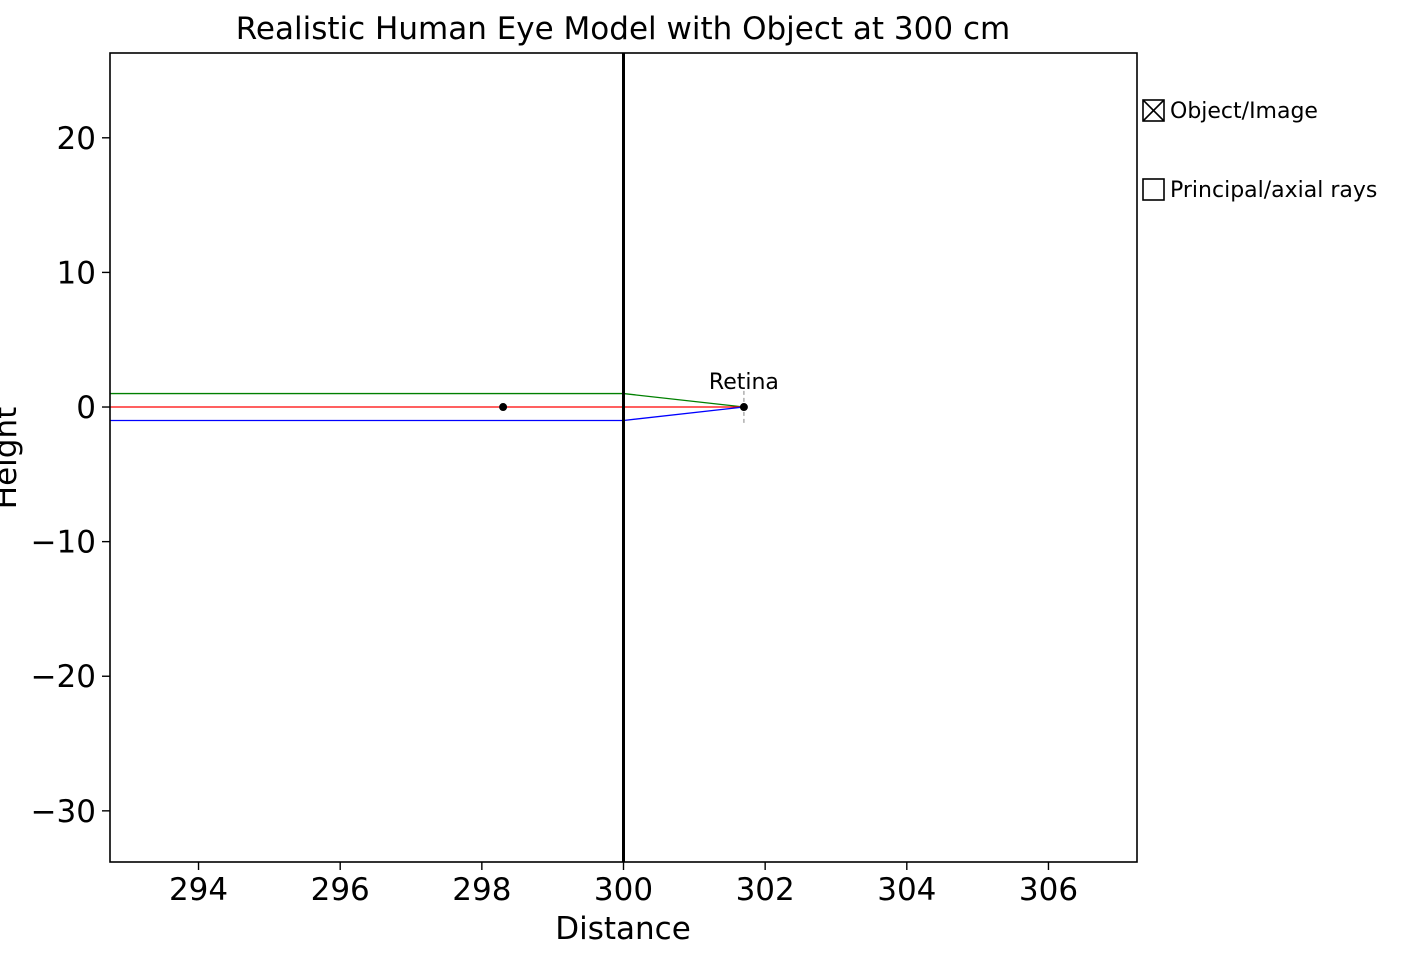 This screenshot has width=1414, height=954. I want to click on legend-item-object-image: Object/Image, so click(1230, 111).